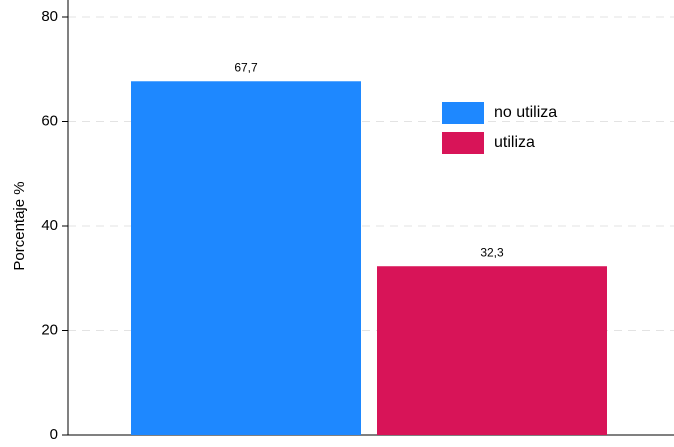  Describe the element at coordinates (492, 350) in the screenshot. I see `bar` at that location.